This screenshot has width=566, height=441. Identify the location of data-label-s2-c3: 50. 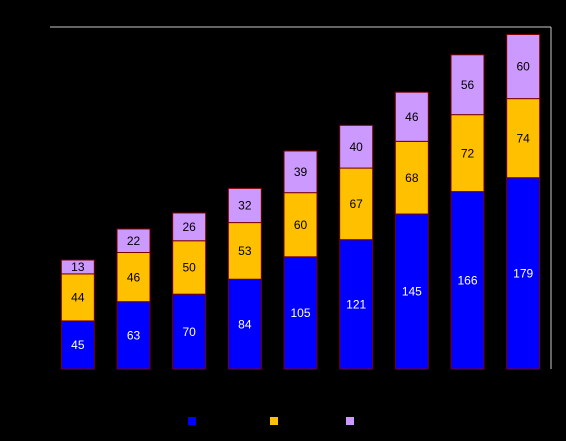
(189, 268).